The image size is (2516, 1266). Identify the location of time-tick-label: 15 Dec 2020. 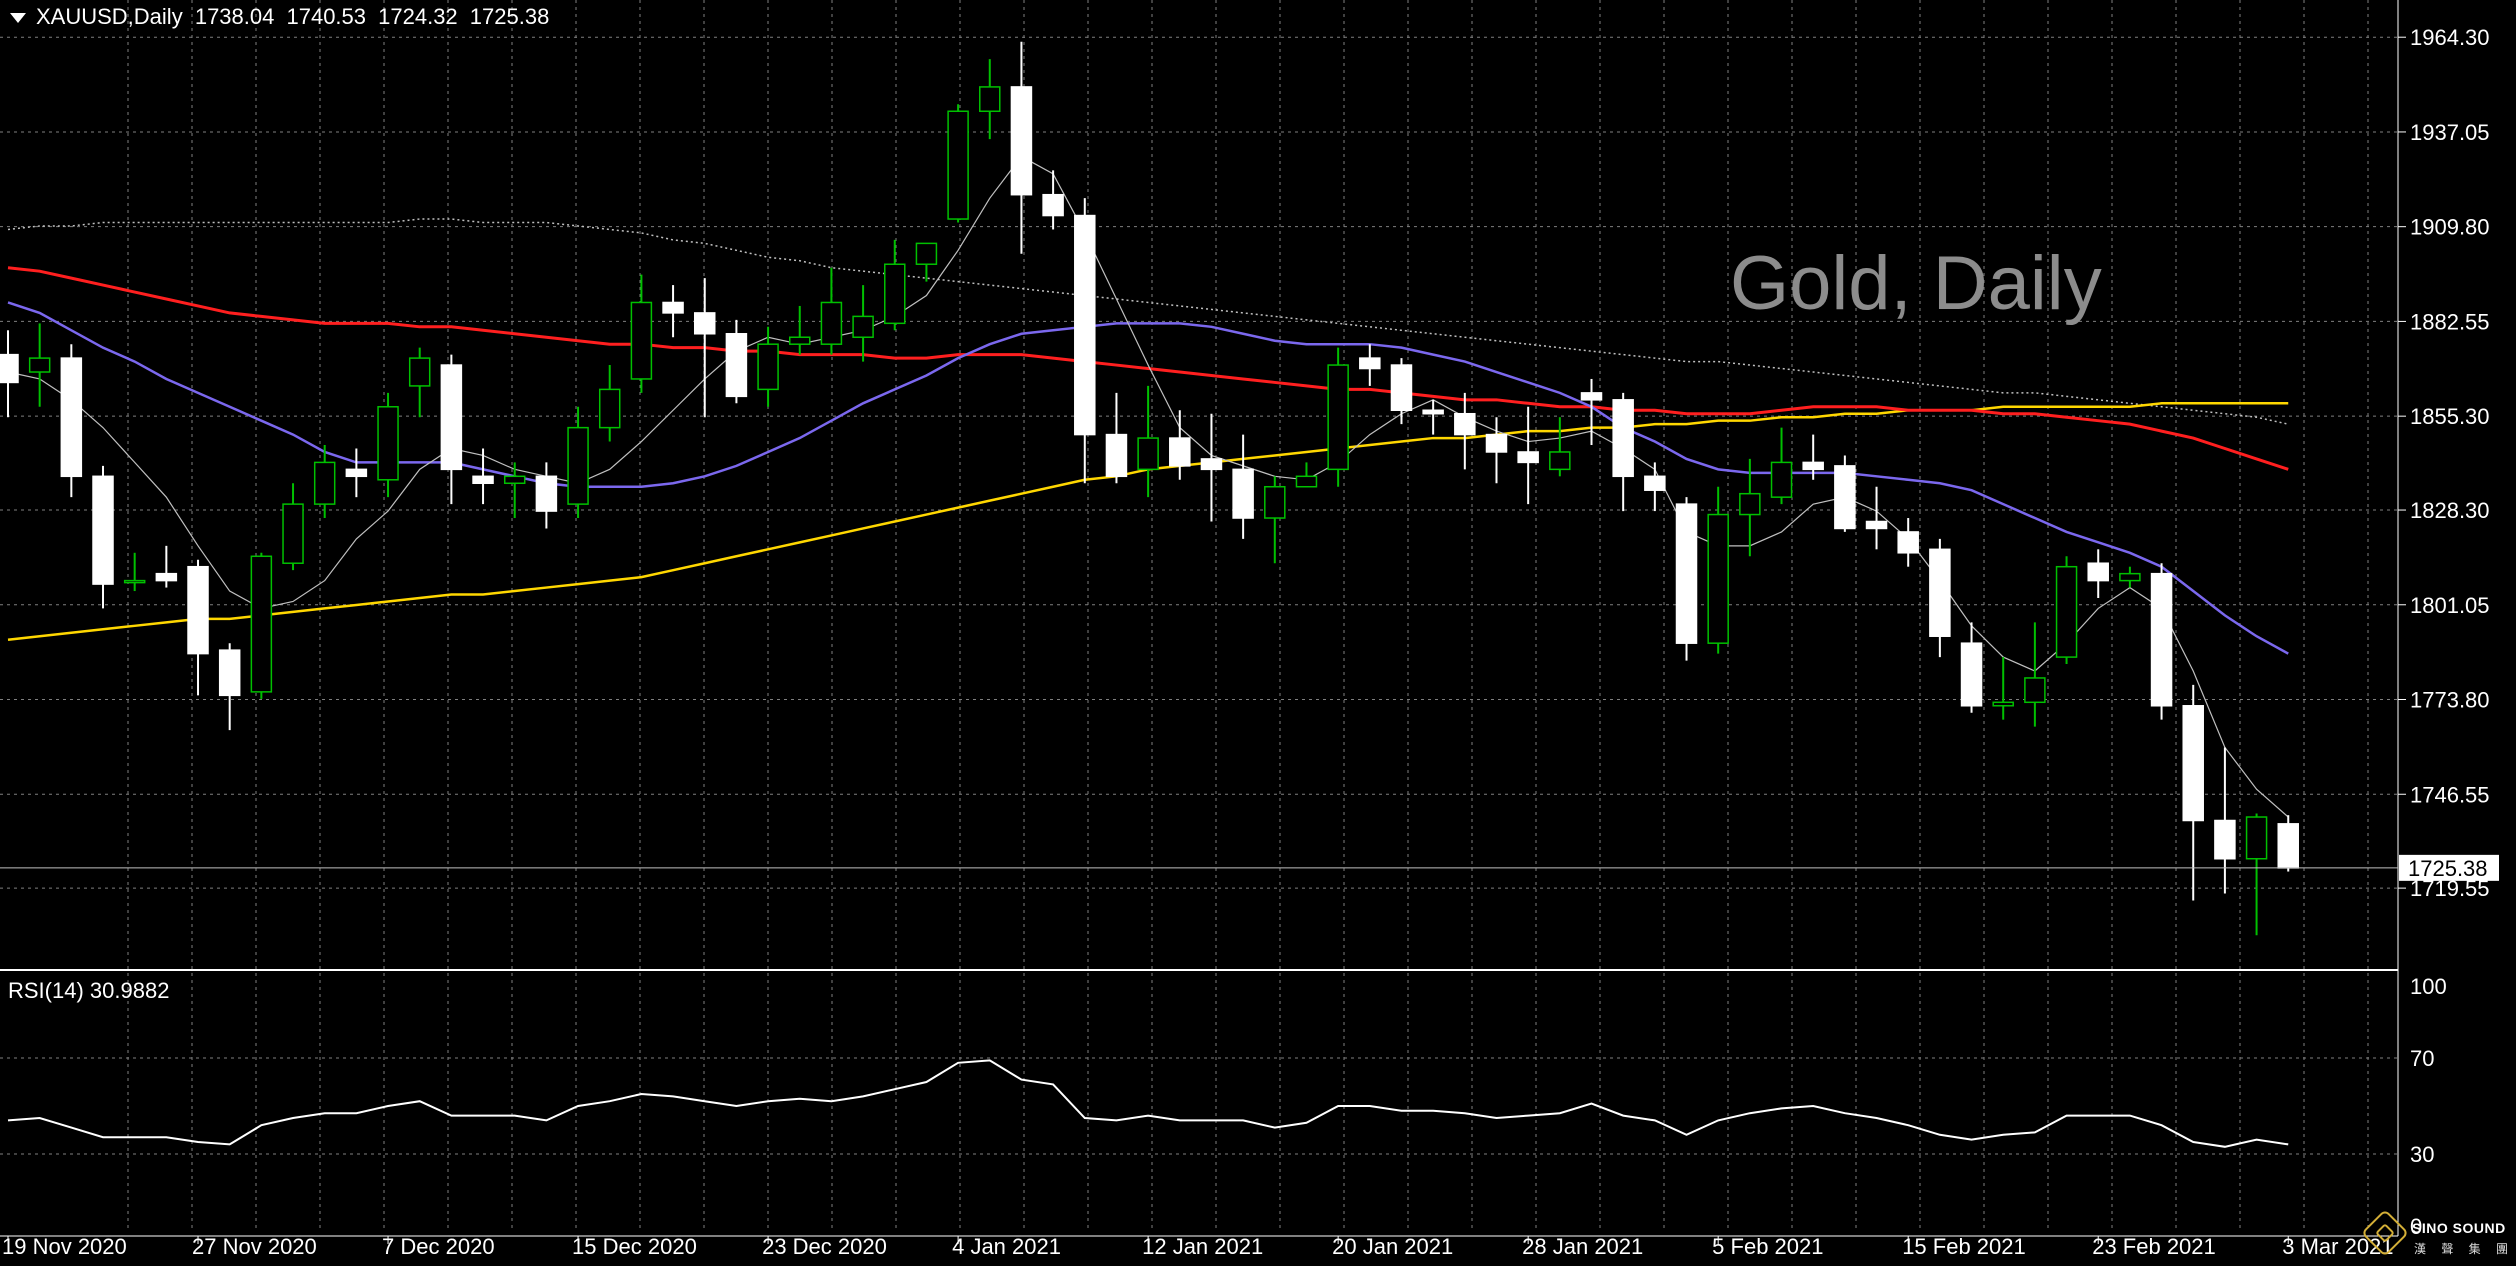
(634, 1246).